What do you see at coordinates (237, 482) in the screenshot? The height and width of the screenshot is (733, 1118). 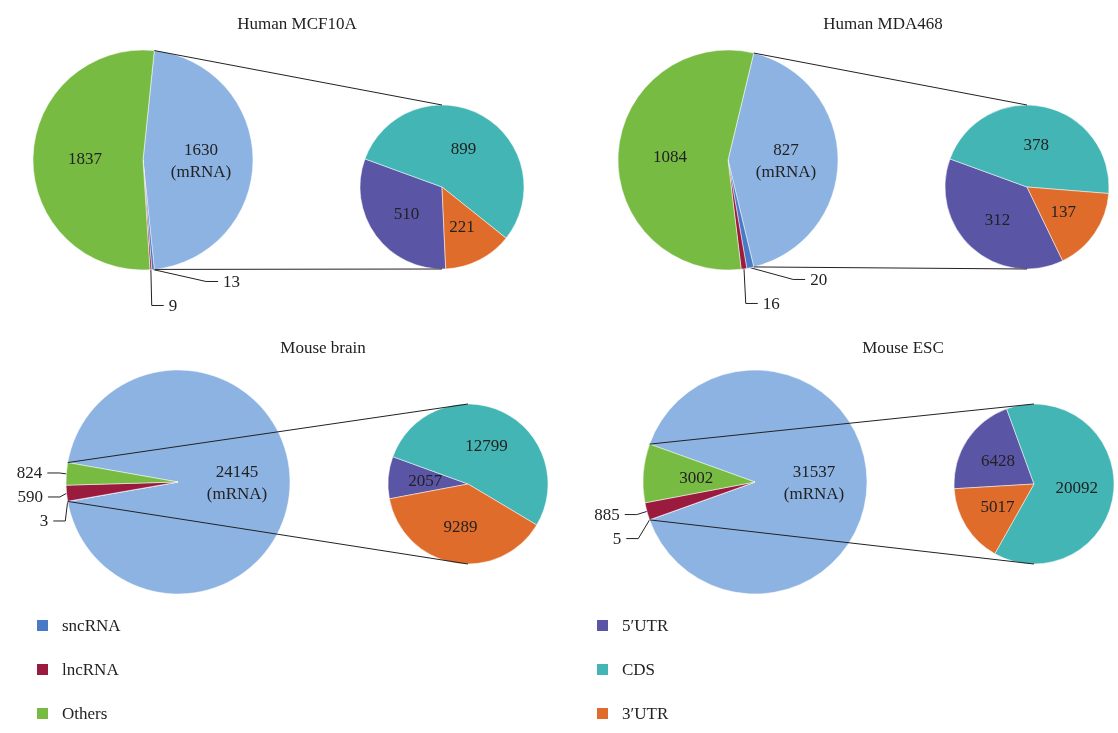 I see `data-label: 24145 (mRNA)` at bounding box center [237, 482].